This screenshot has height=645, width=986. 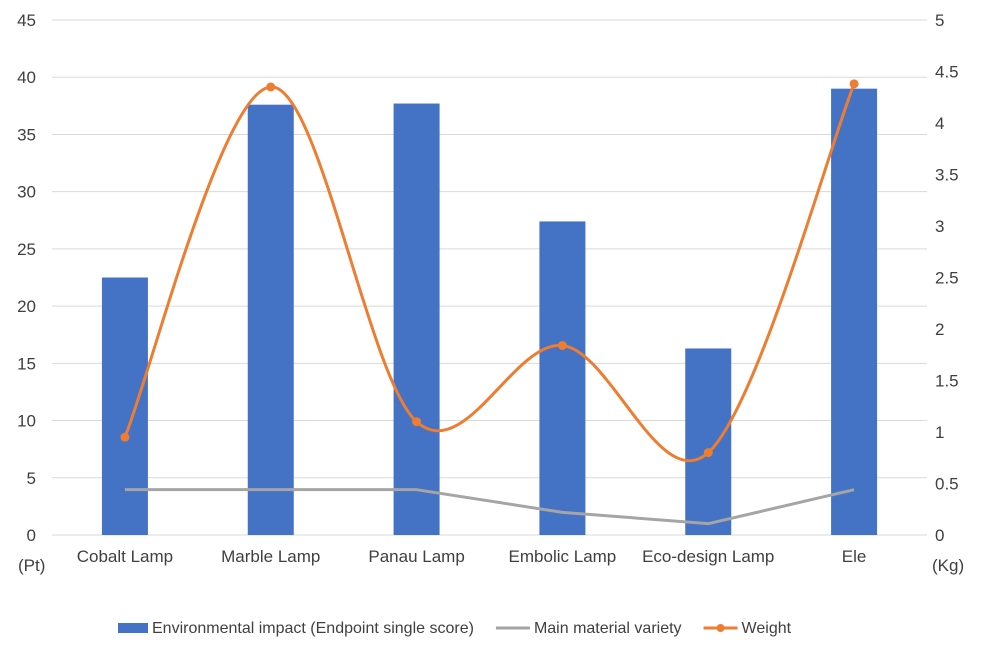 What do you see at coordinates (26, 306) in the screenshot?
I see `y-left-tick-label: 20` at bounding box center [26, 306].